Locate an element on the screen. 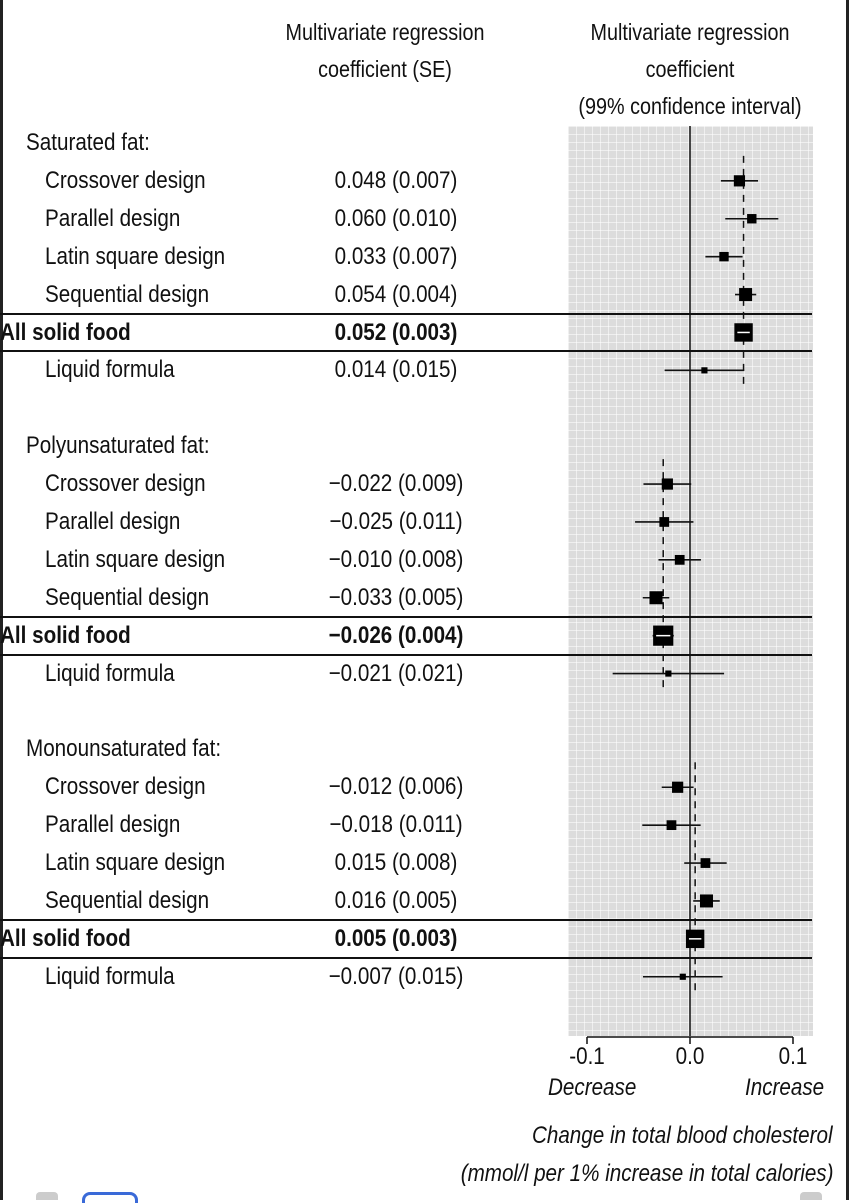 The height and width of the screenshot is (1203, 849). study-row: Crossover design 0.048 (0.007) is located at coordinates (424, 181).